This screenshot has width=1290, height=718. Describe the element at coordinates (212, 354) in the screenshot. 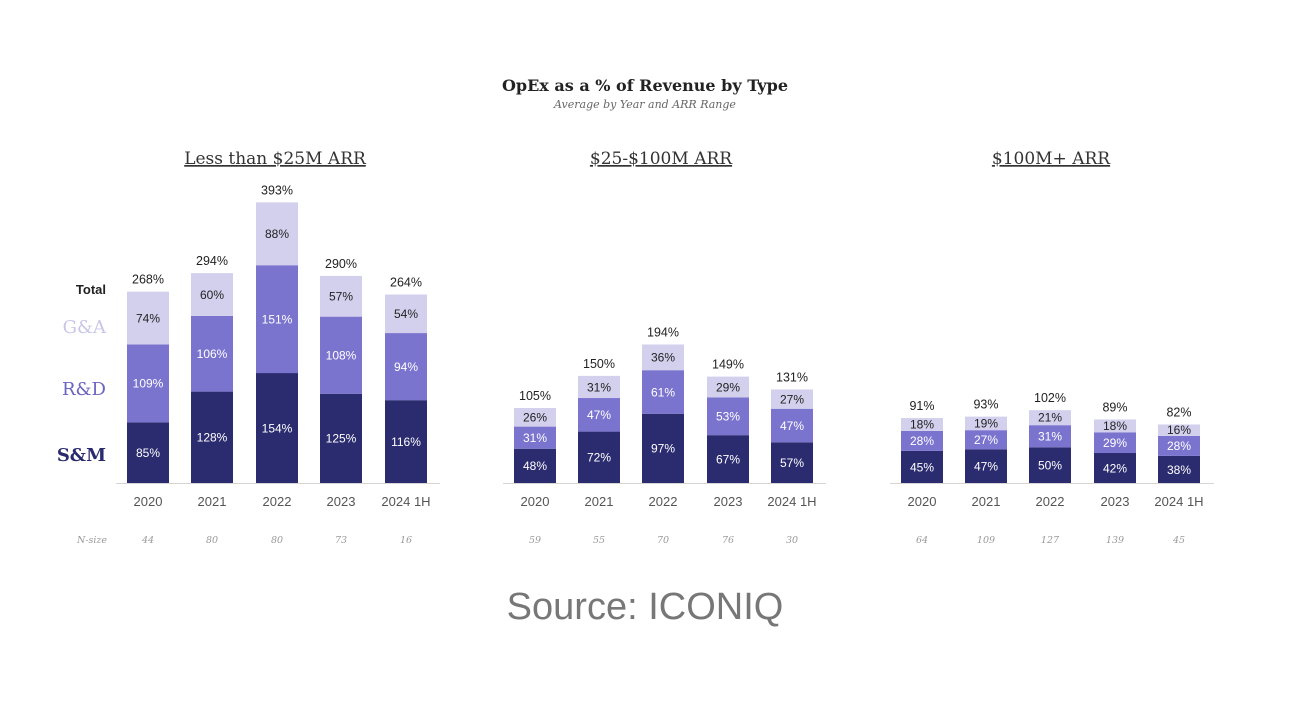

I see `segment-label: 106%` at that location.